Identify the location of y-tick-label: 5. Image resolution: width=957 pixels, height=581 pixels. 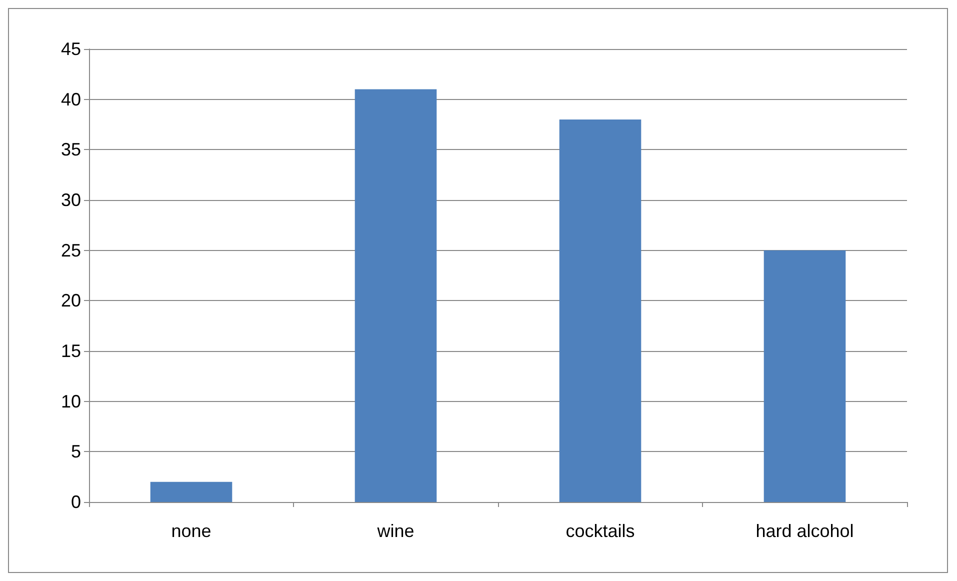
(75, 452).